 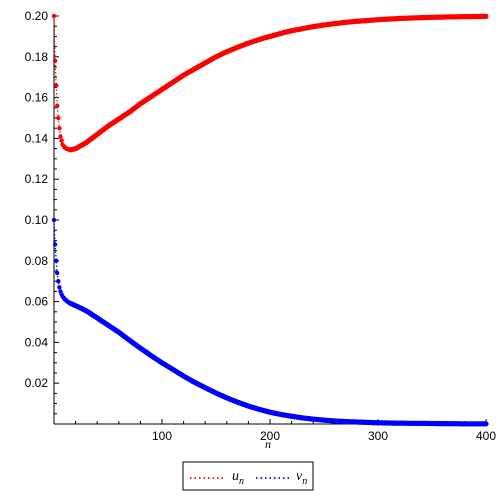 What do you see at coordinates (162, 436) in the screenshot?
I see `x-tick-label: 100` at bounding box center [162, 436].